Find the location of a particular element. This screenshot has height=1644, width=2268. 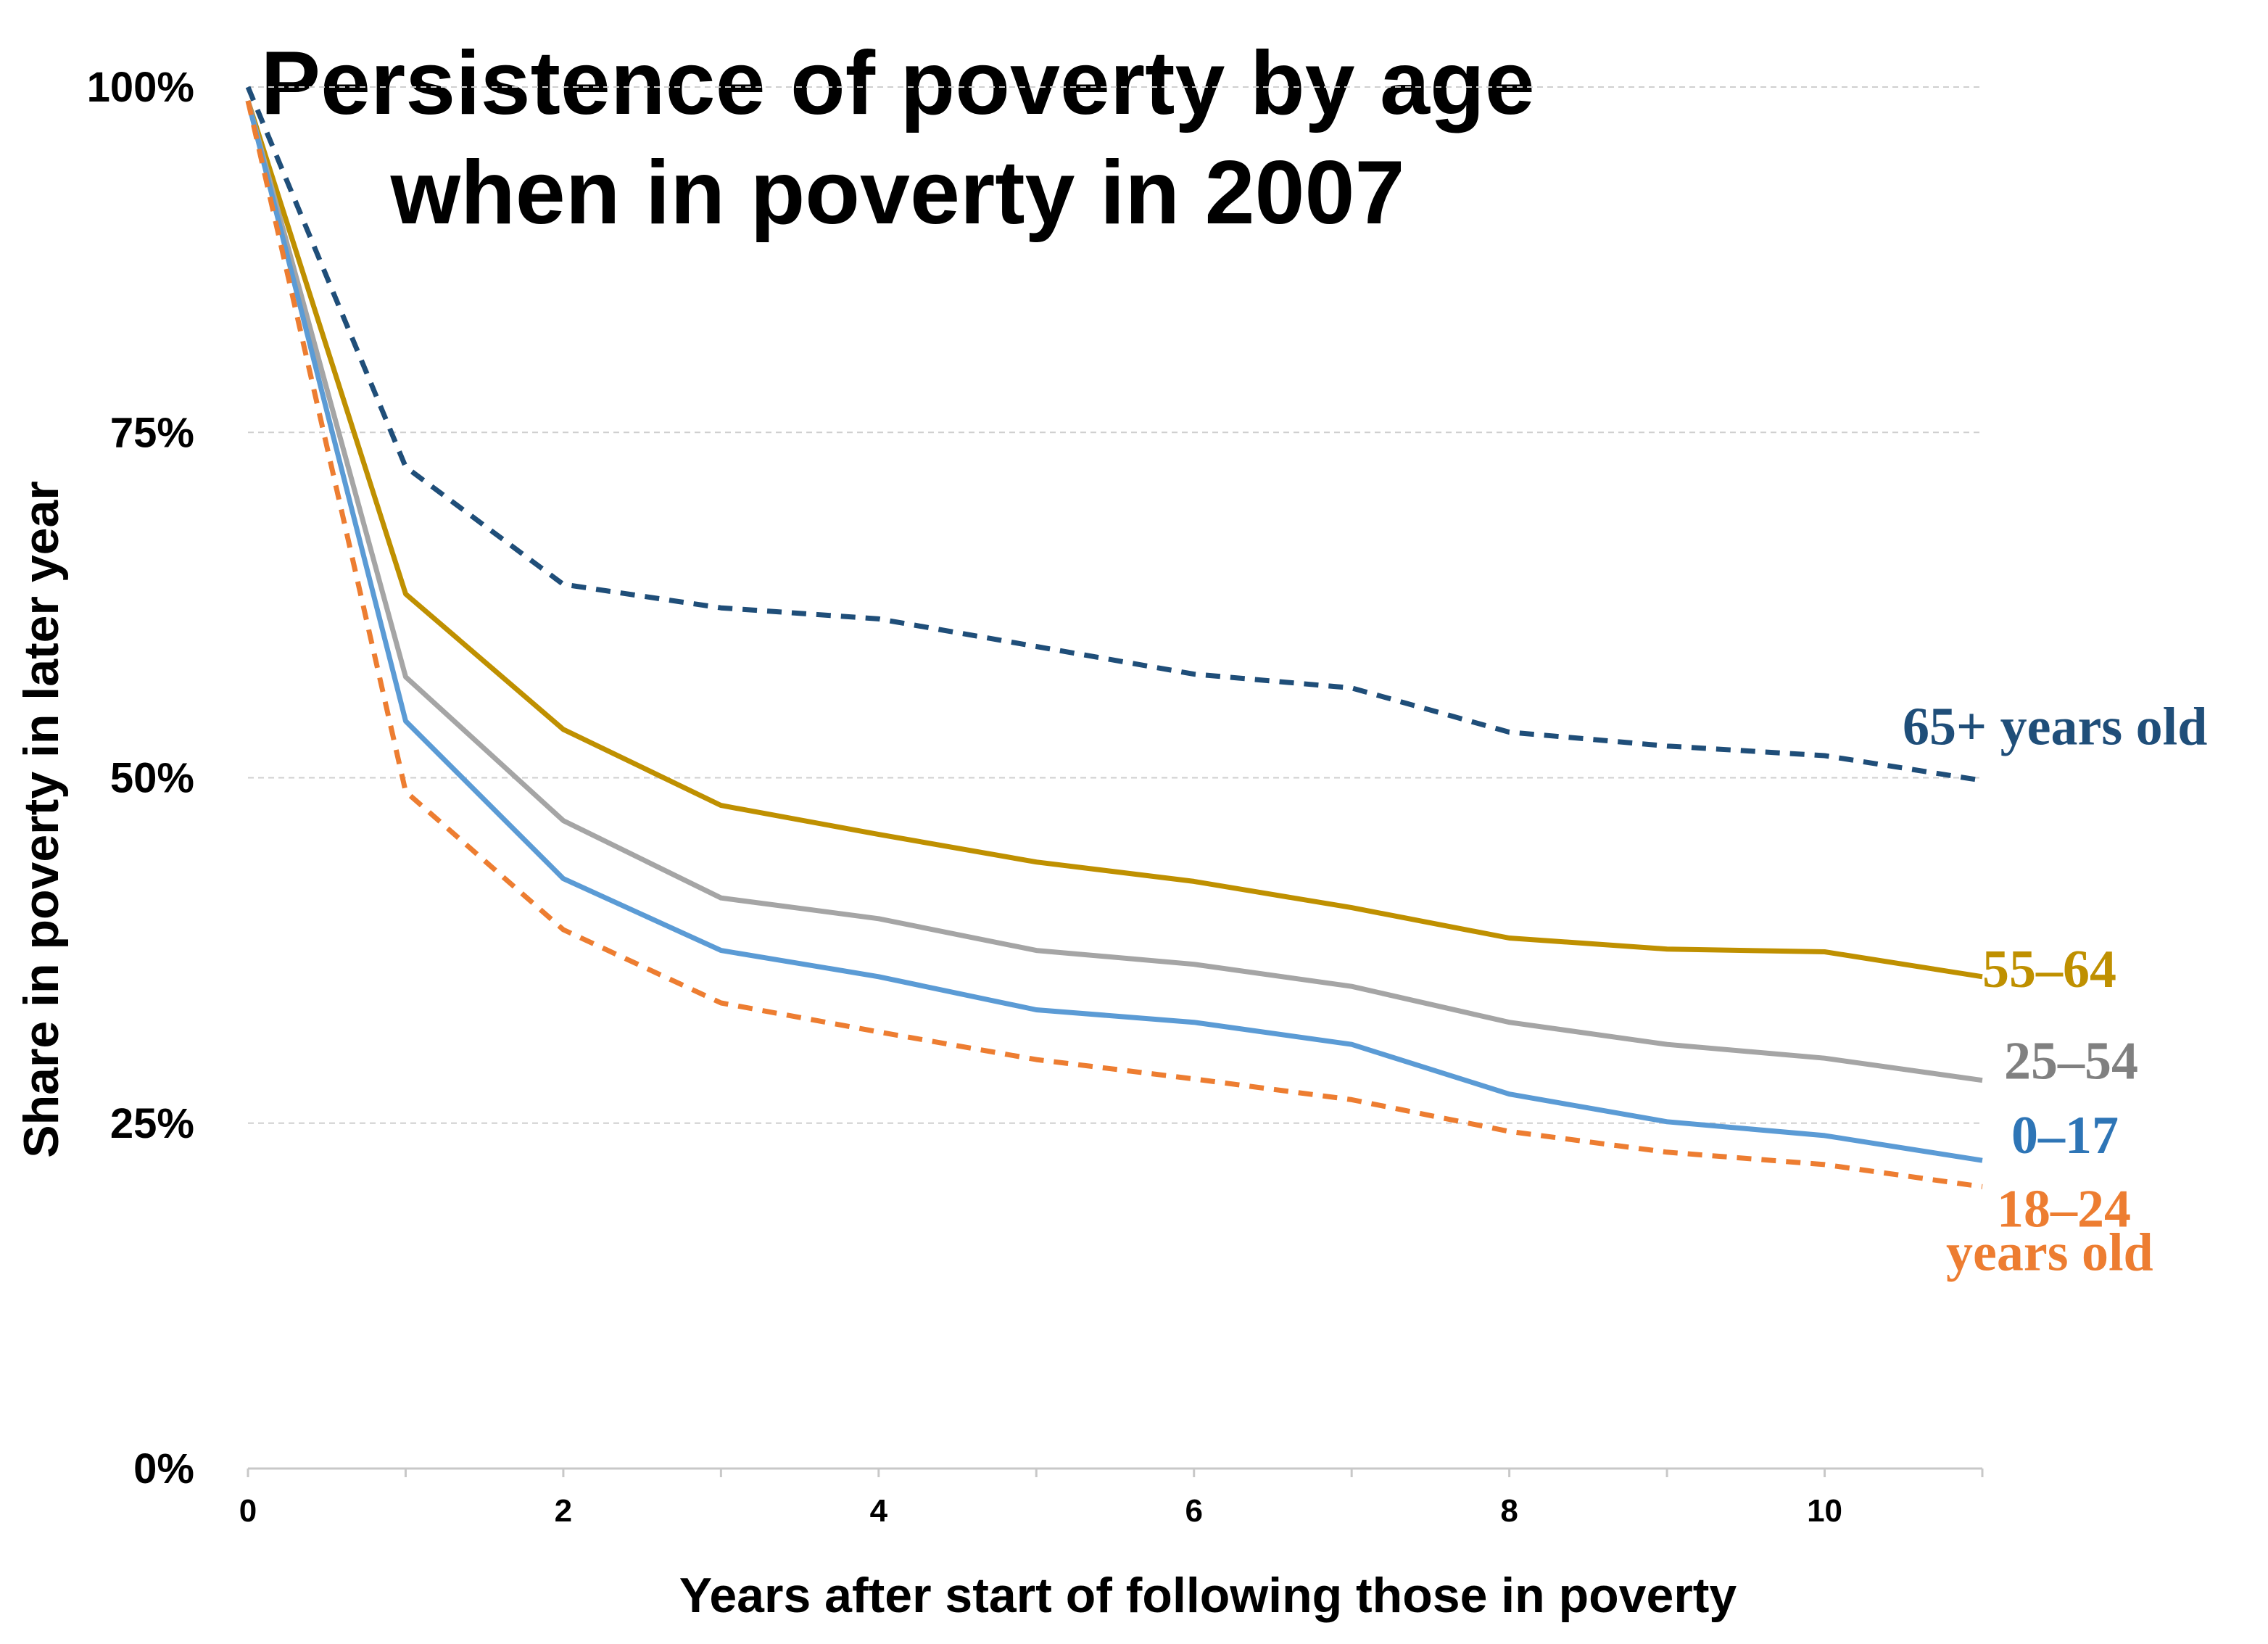

y-tick-label: 25% is located at coordinates (152, 1123).